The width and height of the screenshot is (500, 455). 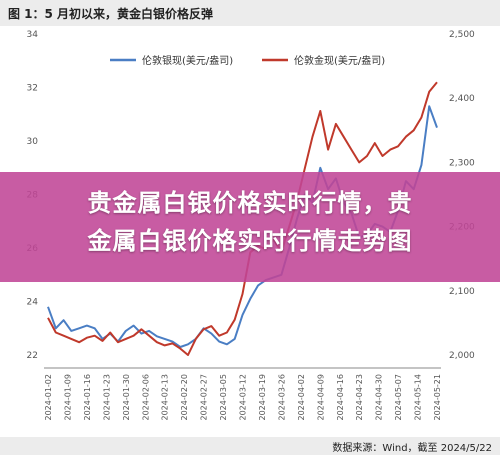 I want to click on data-source: 数据来源：Wind，截至 2024/5/22, so click(x=412, y=448).